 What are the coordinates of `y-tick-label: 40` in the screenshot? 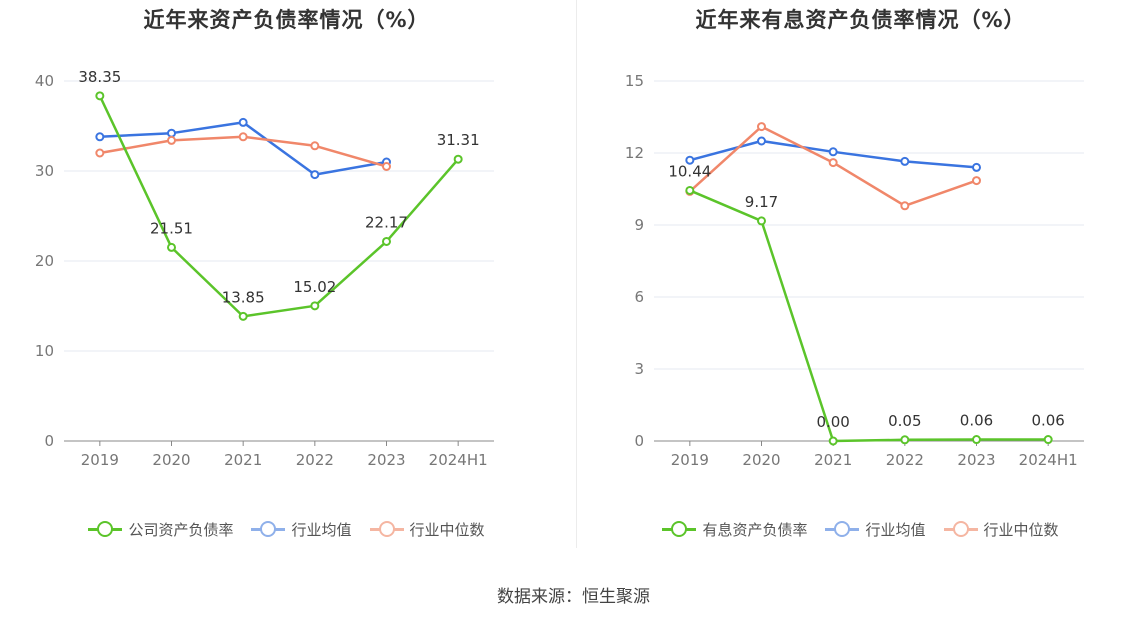 It's located at (44, 81).